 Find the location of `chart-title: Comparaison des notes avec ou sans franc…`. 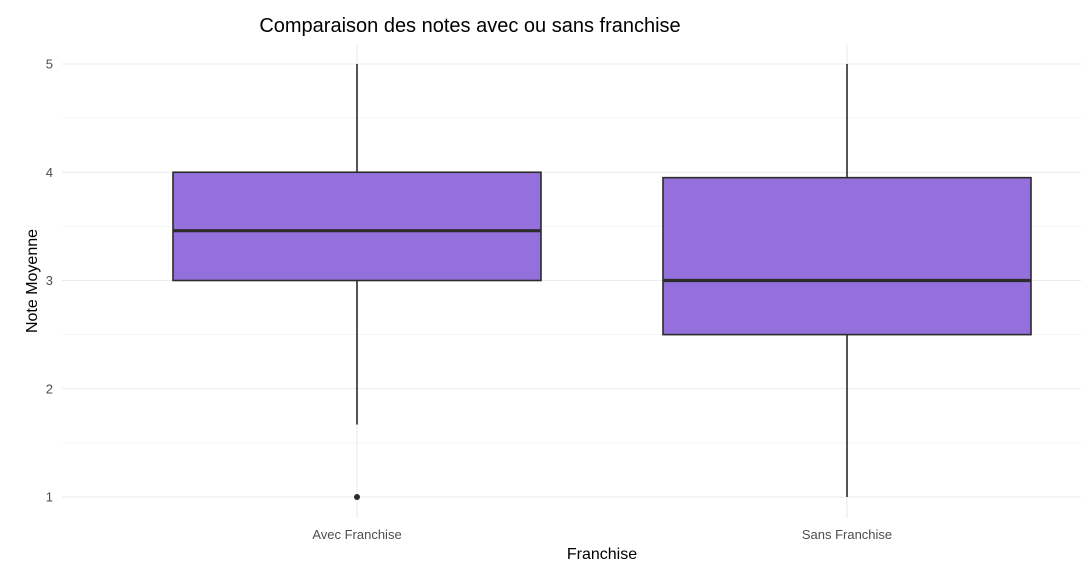

chart-title: Comparaison des notes avec ou sans franc… is located at coordinates (469, 26).